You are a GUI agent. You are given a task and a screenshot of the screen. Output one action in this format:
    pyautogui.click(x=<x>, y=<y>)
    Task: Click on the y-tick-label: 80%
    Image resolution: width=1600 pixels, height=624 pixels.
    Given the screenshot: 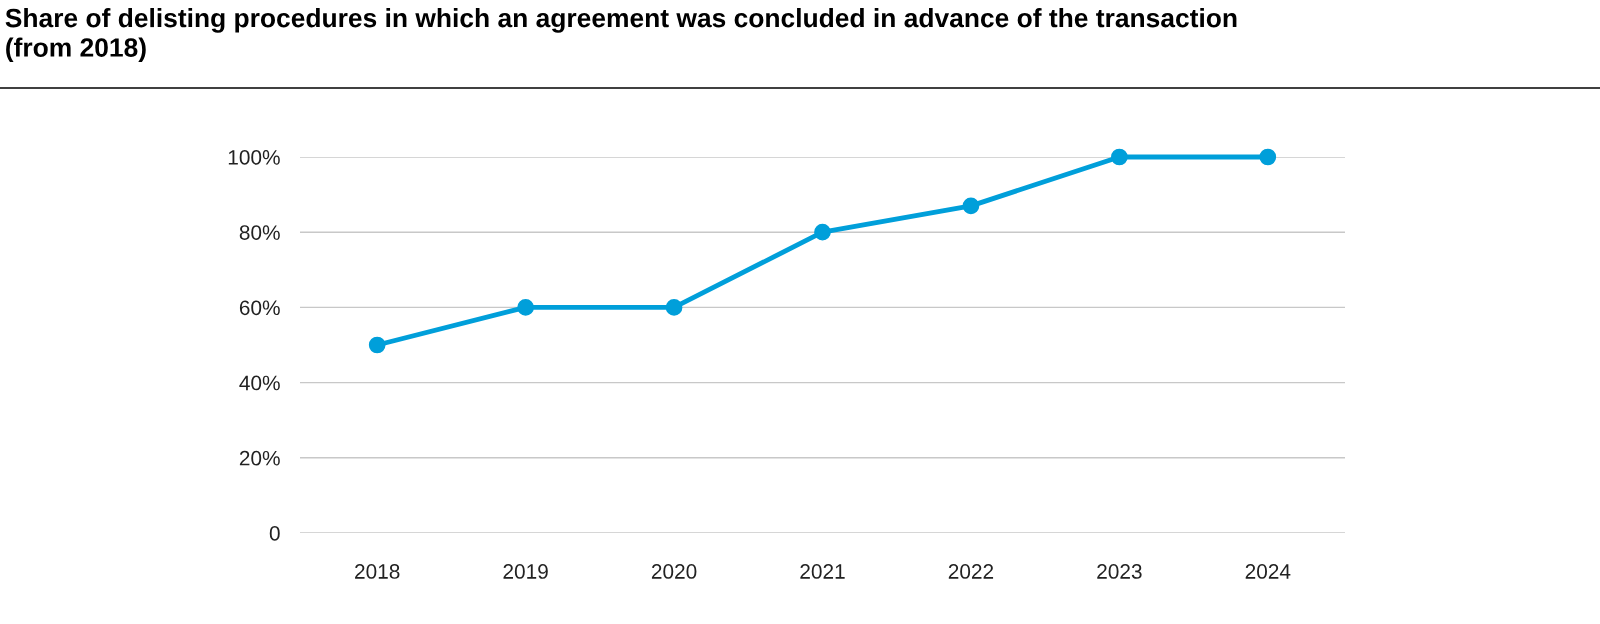 What is the action you would take?
    pyautogui.click(x=259, y=232)
    